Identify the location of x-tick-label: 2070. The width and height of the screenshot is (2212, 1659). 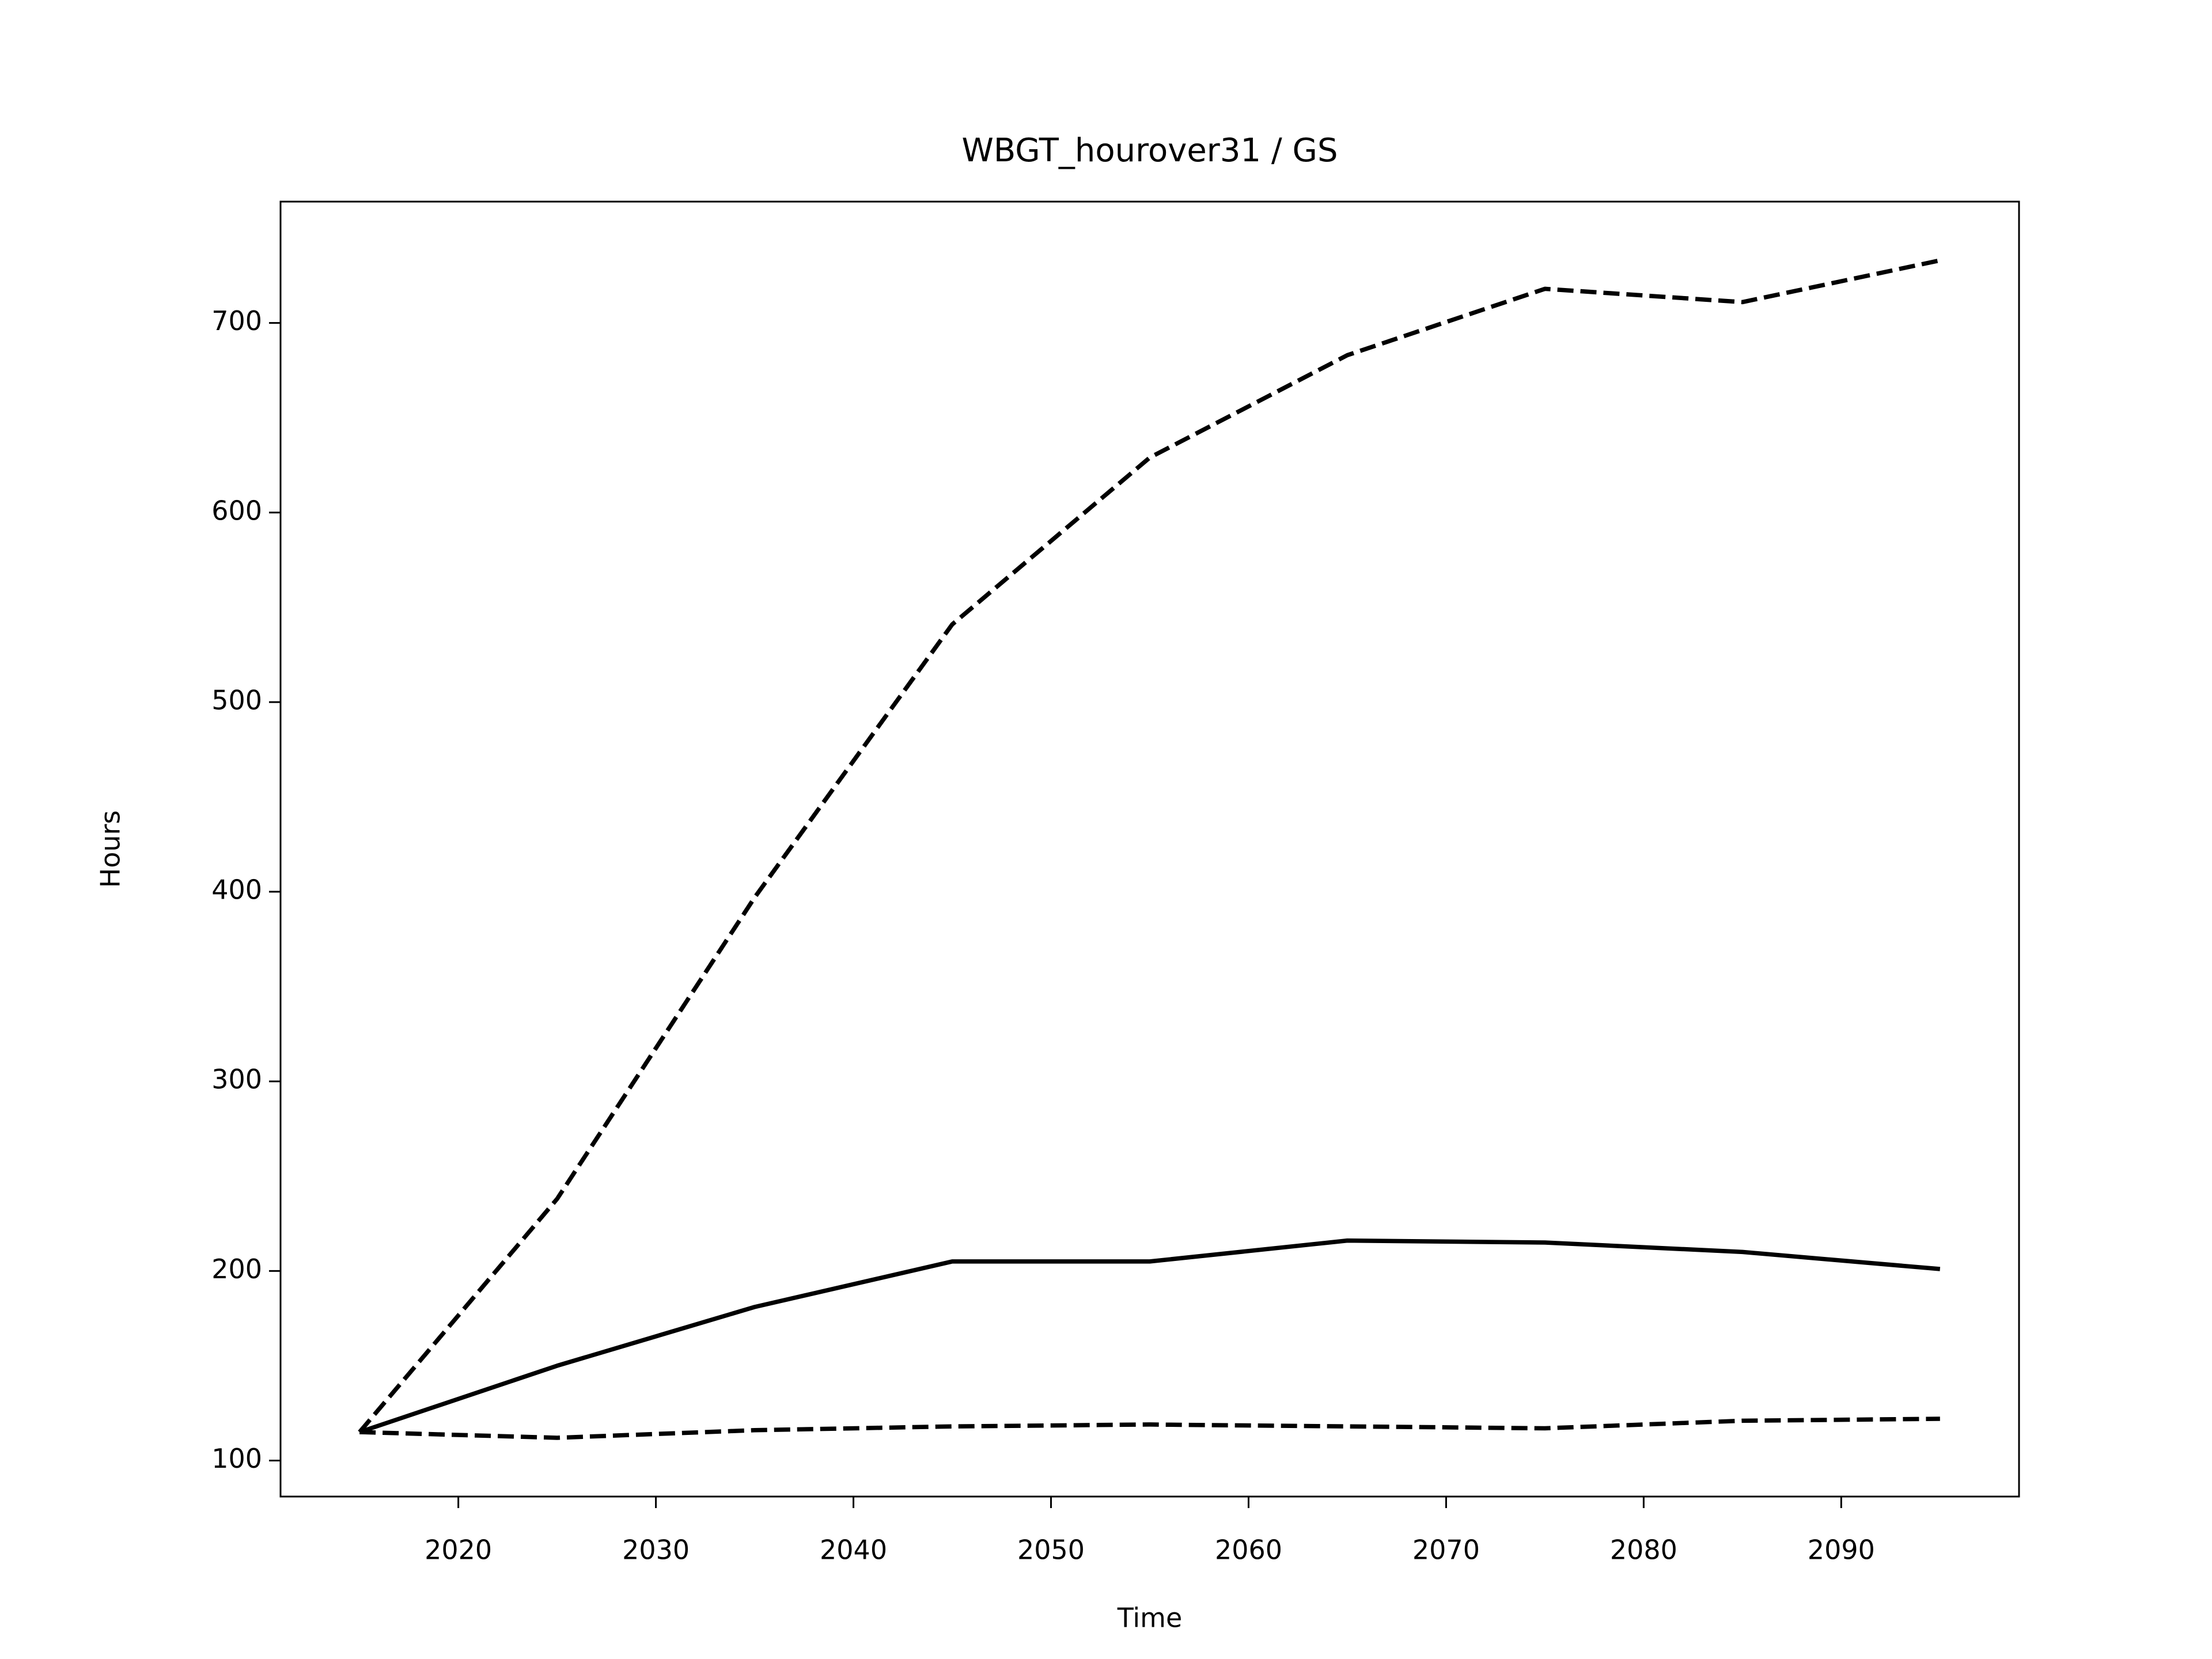
(1446, 1550).